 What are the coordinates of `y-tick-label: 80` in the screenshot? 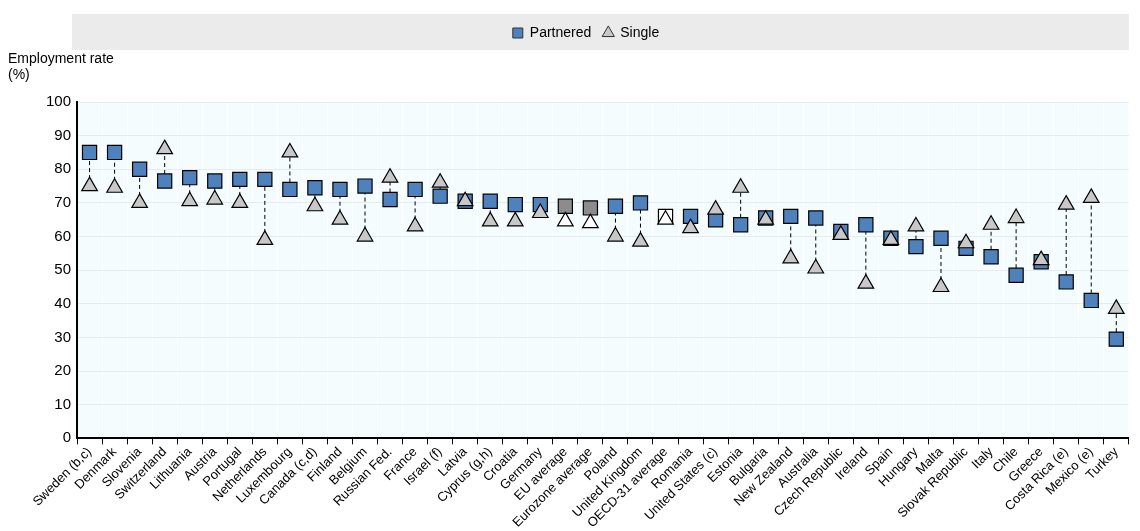 It's located at (63, 168).